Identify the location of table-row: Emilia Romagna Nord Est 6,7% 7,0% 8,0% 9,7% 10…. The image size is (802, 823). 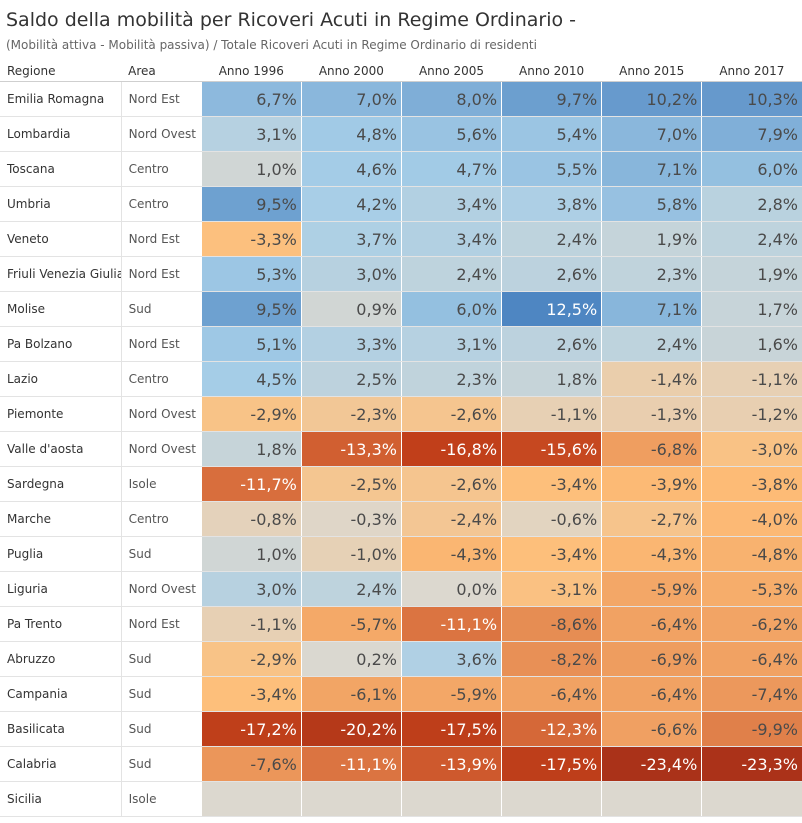
(401, 99).